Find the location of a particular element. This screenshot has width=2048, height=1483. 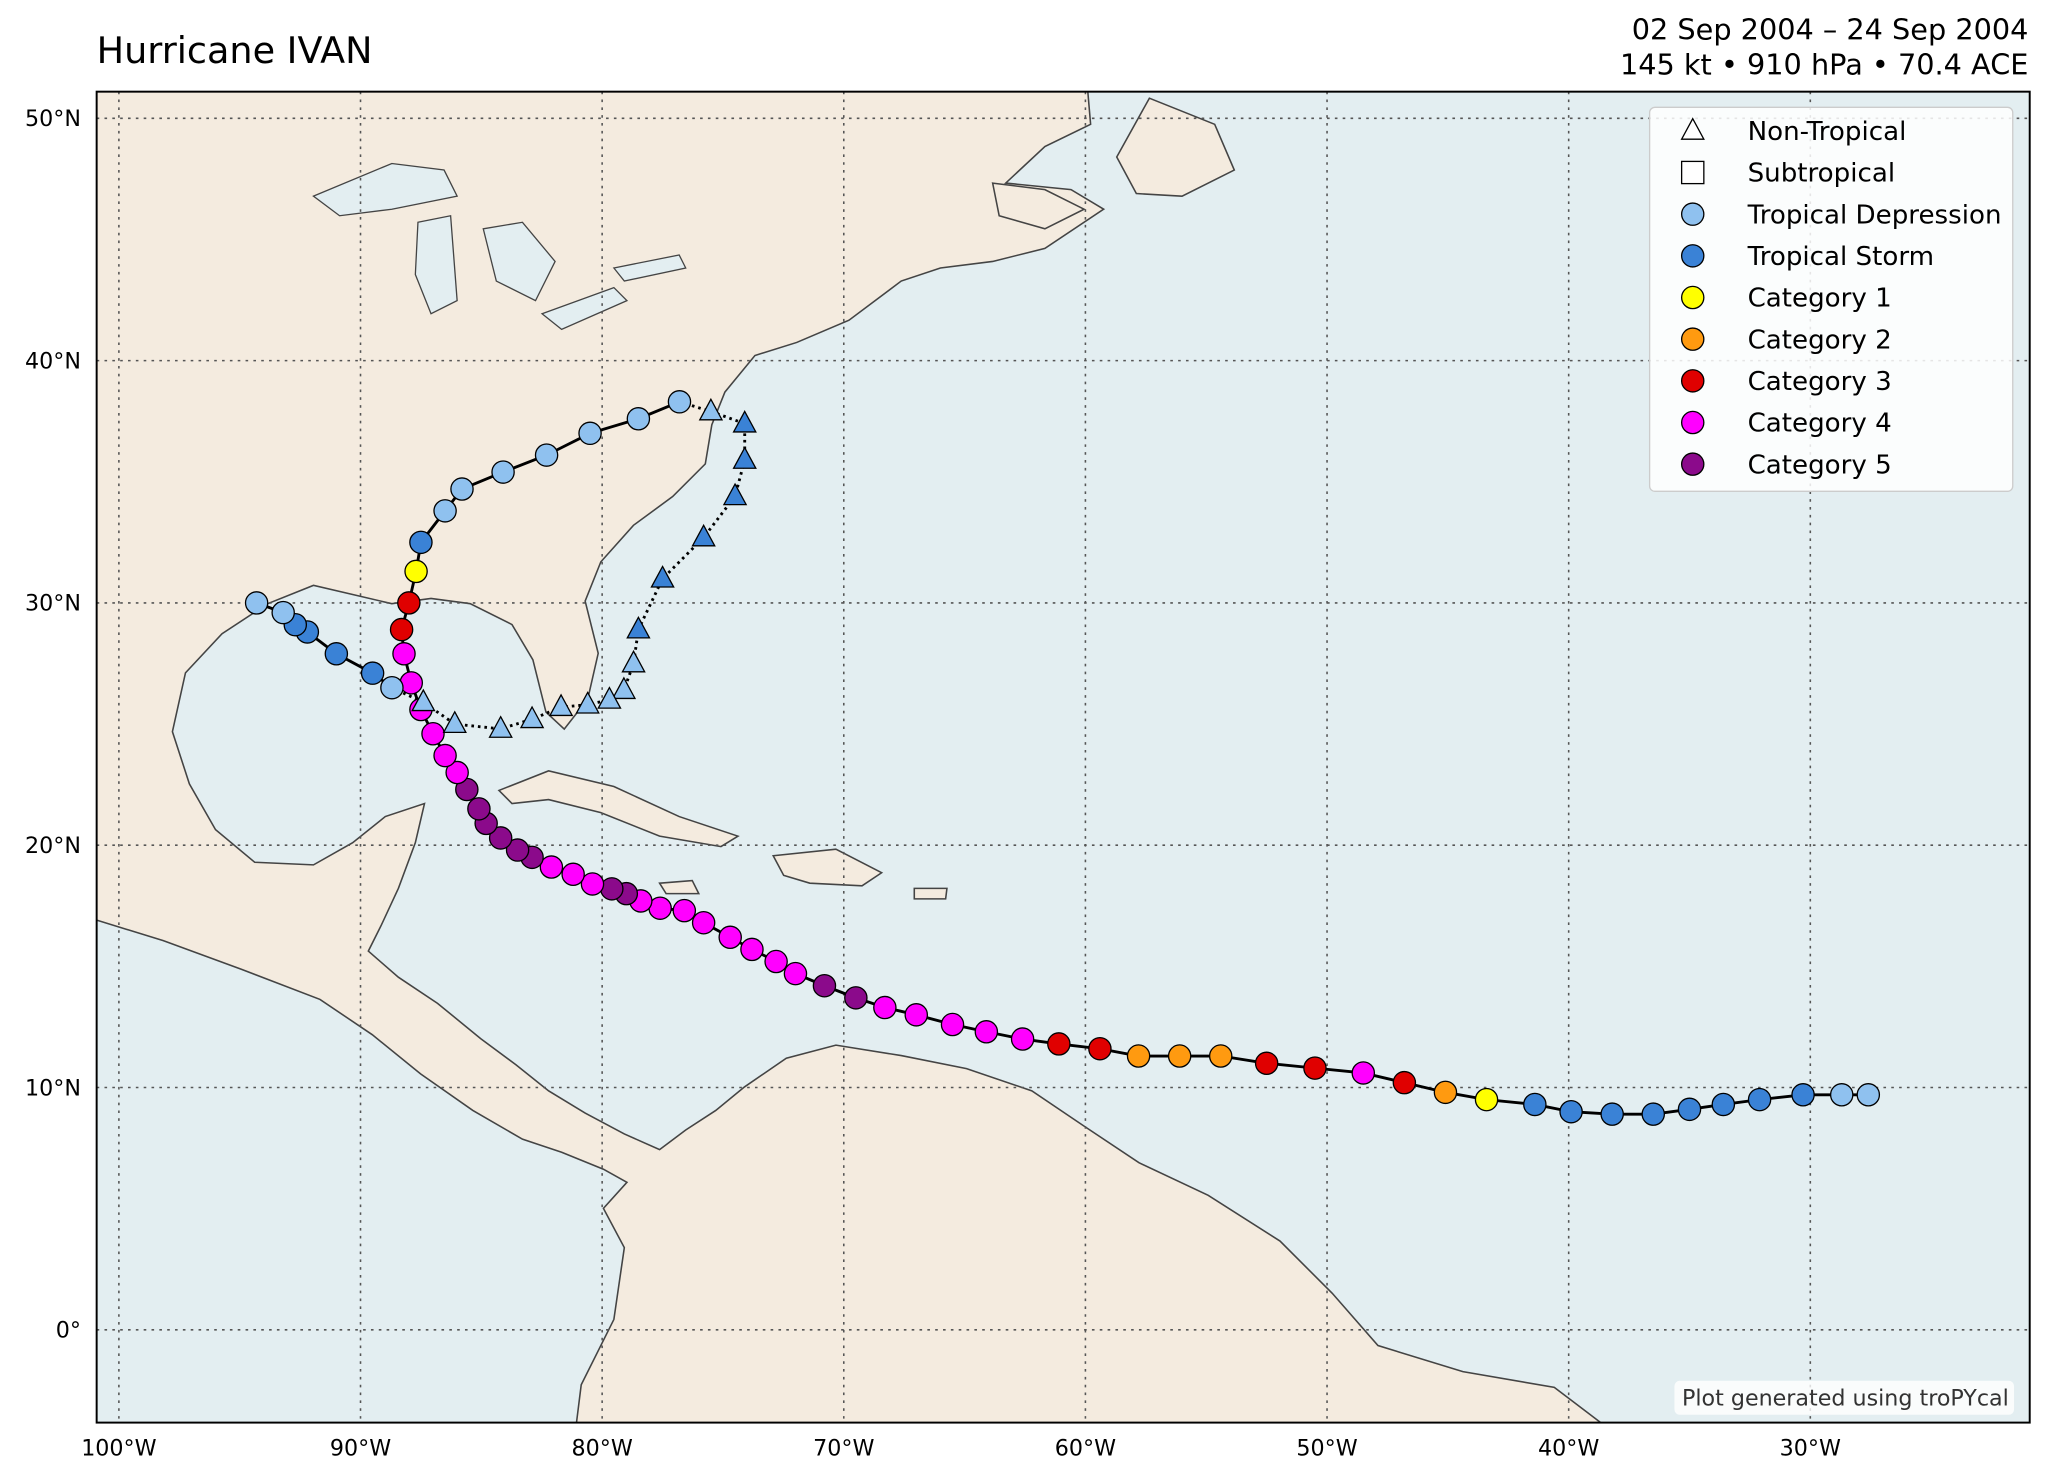

legend-label: Tropical Storm is located at coordinates (1840, 257).